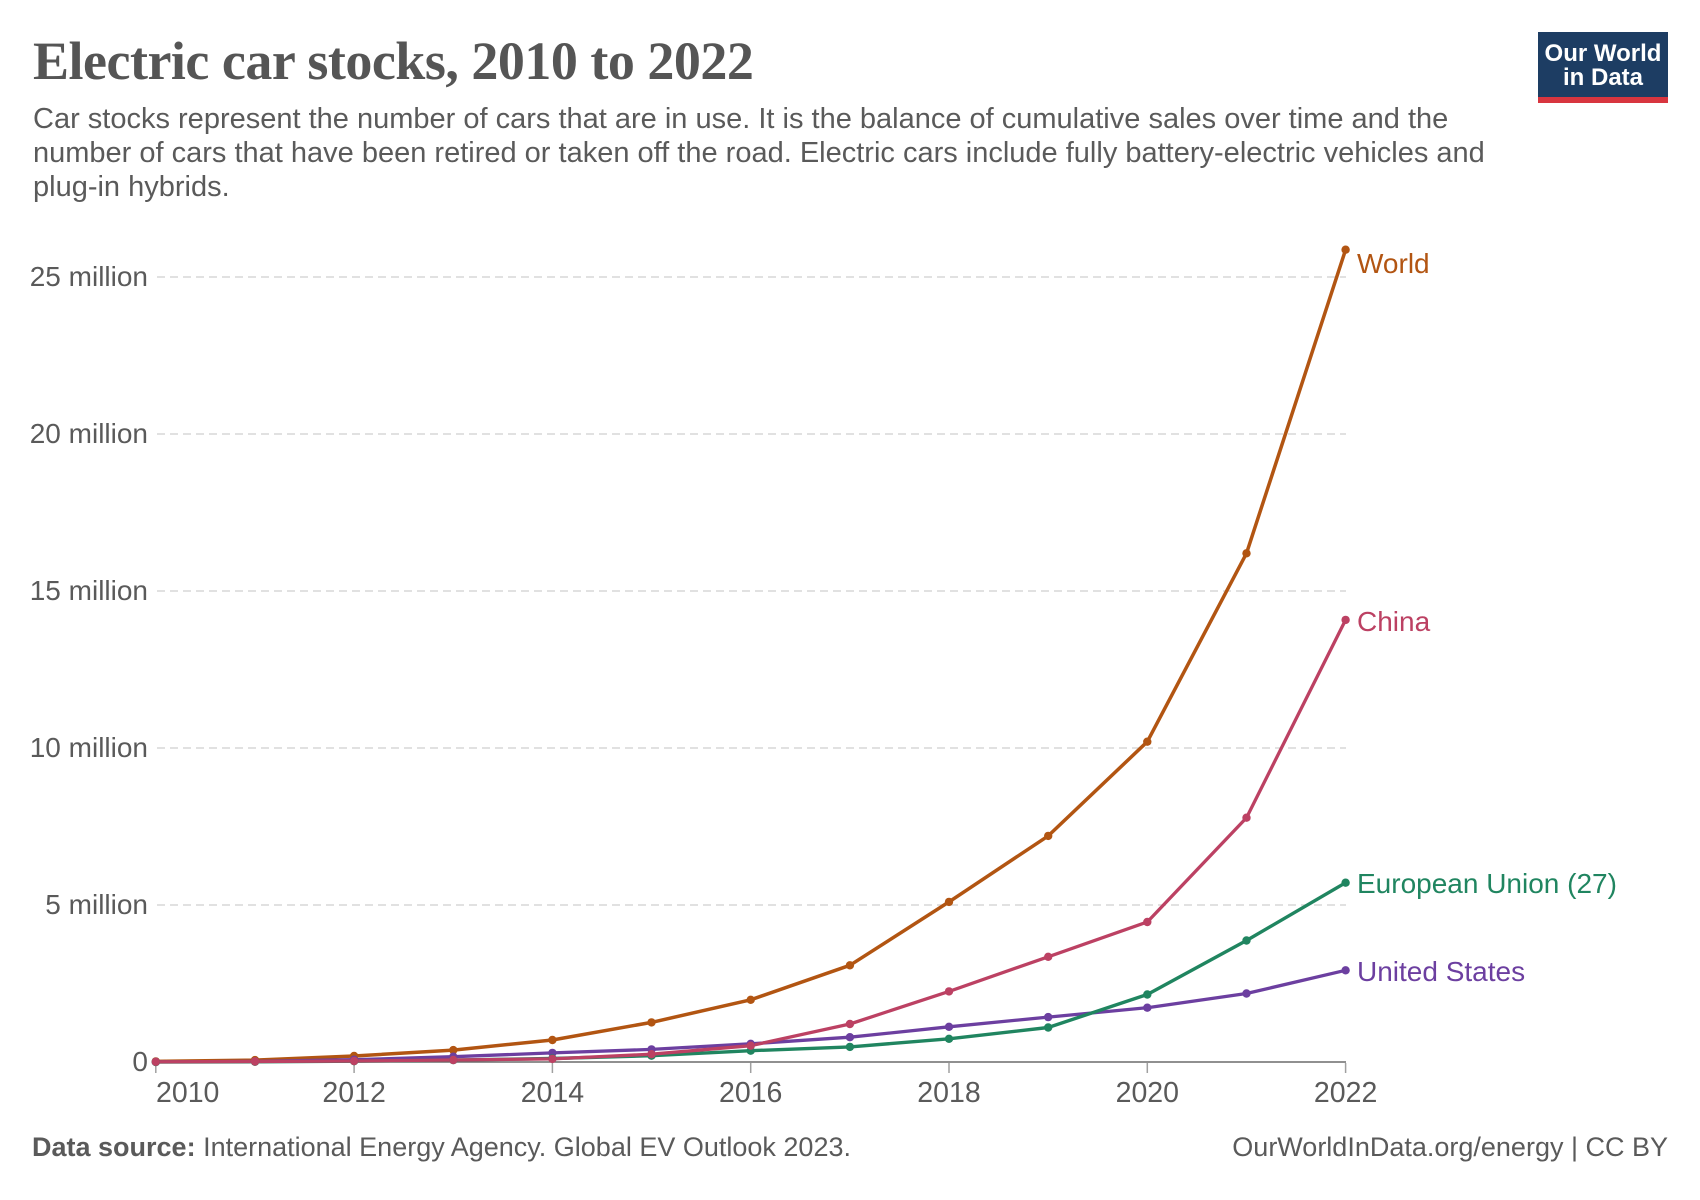 Image resolution: width=1700 pixels, height=1200 pixels. What do you see at coordinates (553, 1093) in the screenshot?
I see `svg-text: 2014` at bounding box center [553, 1093].